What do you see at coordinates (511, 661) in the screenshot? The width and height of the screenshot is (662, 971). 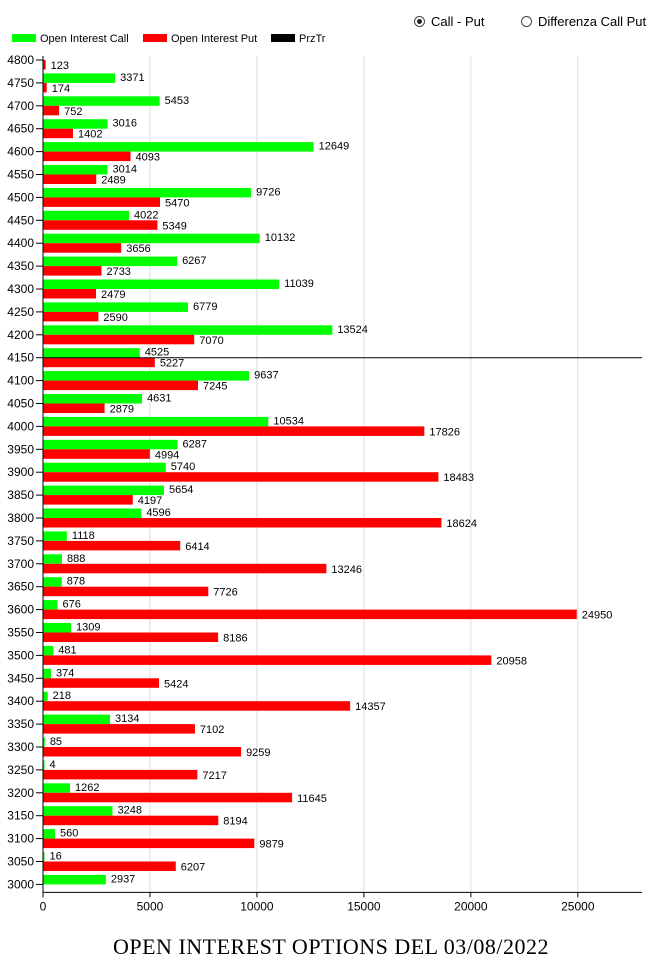 I see `data-label-put: 20958` at bounding box center [511, 661].